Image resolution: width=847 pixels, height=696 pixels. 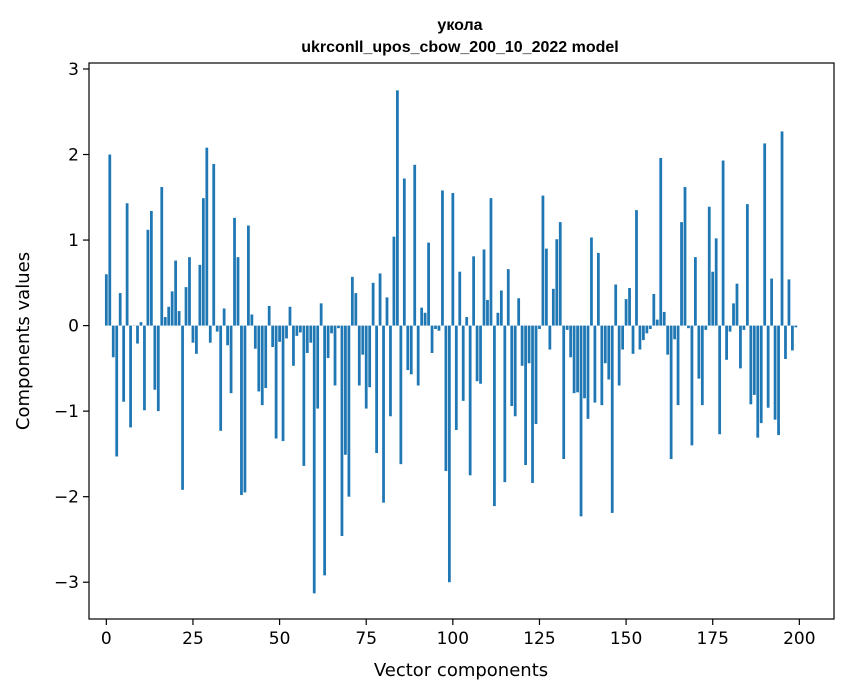 I want to click on x-axis-ticks: 0 25 50 75 100 125 150 175 200, so click(x=458, y=634).